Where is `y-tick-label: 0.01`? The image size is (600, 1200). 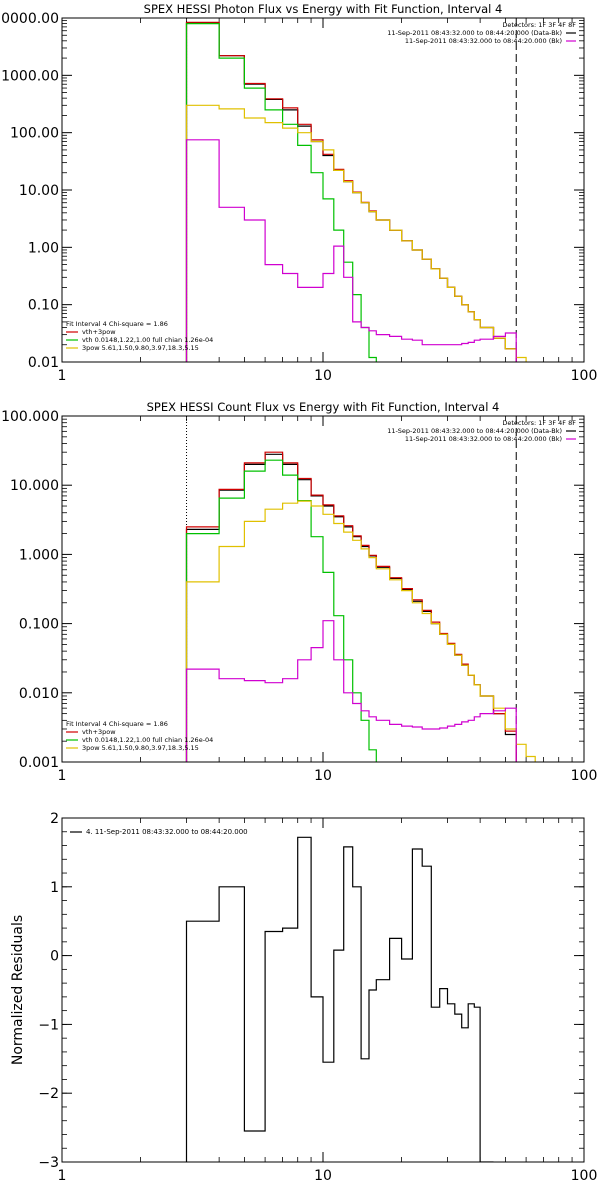 y-tick-label: 0.01 is located at coordinates (43, 363).